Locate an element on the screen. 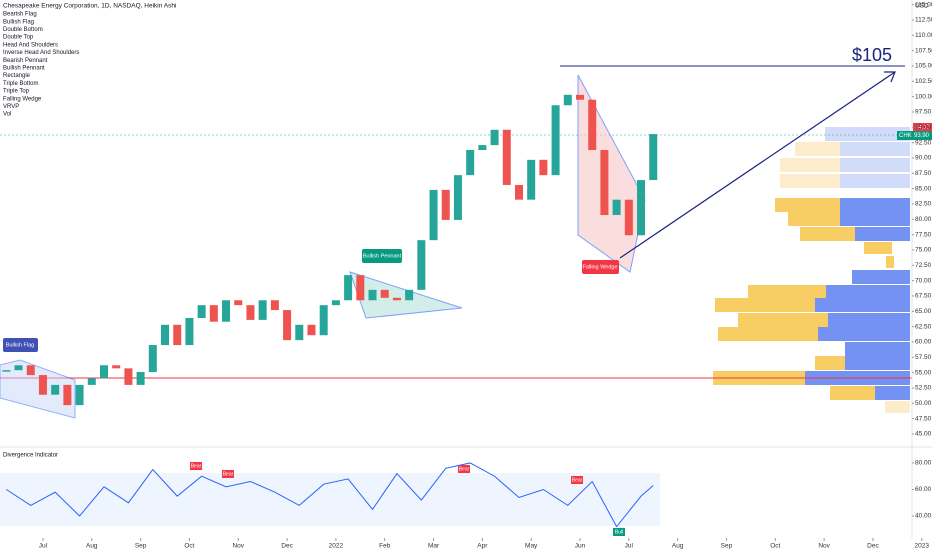 This screenshot has width=932, height=555. indicator-name: Triple Bottom is located at coordinates (20, 84).